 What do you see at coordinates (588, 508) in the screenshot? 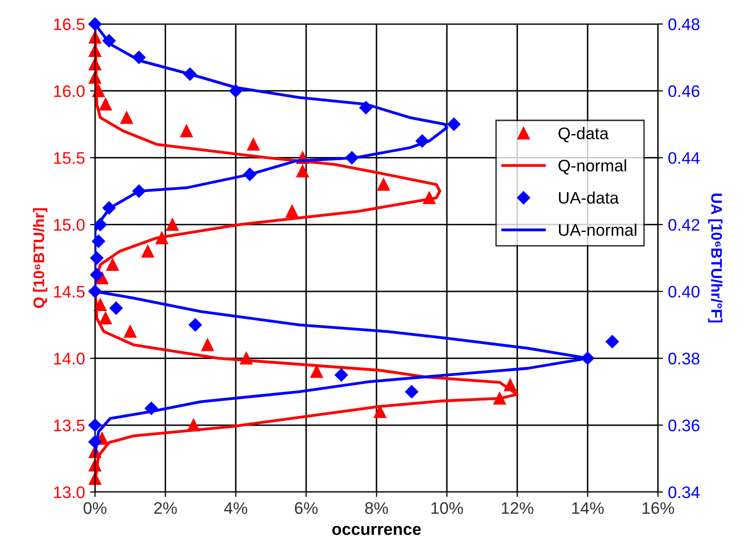
I see `x-tick-label: 14%` at bounding box center [588, 508].